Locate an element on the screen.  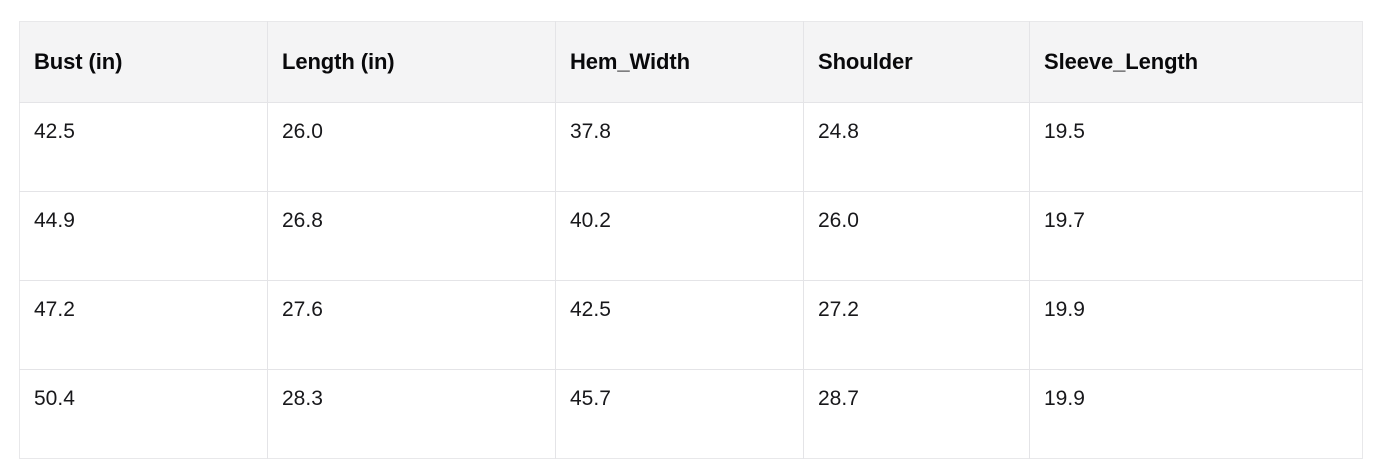
cell-sleeve-length: 19.7 is located at coordinates (1196, 236).